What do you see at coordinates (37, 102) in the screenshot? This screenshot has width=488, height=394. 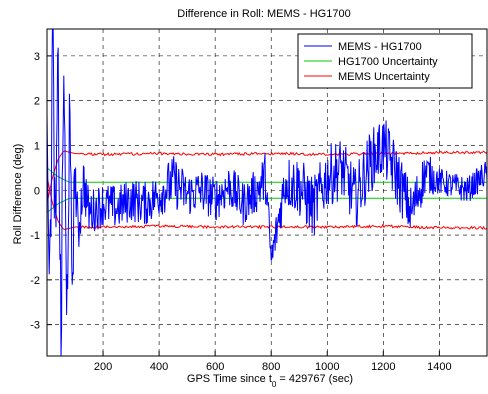 I see `y-tick-label: 2` at bounding box center [37, 102].